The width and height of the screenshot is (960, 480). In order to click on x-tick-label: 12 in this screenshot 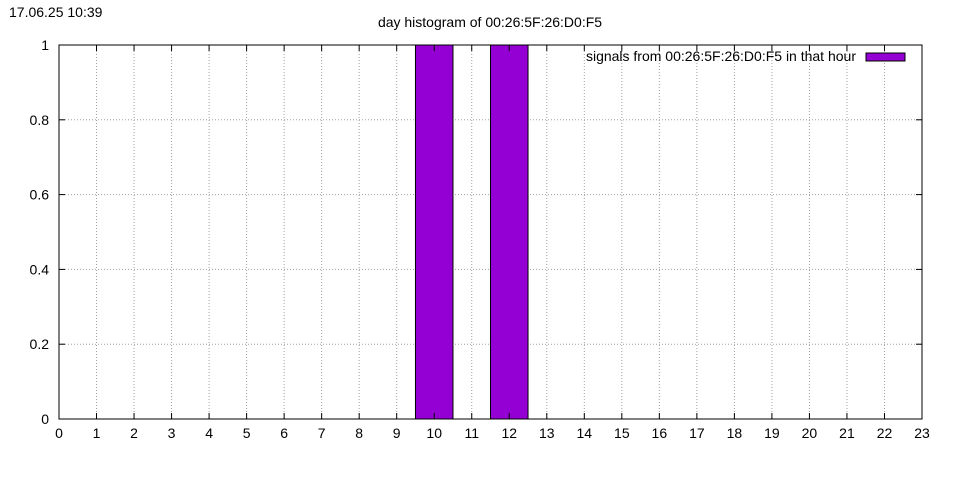, I will do `click(509, 433)`.